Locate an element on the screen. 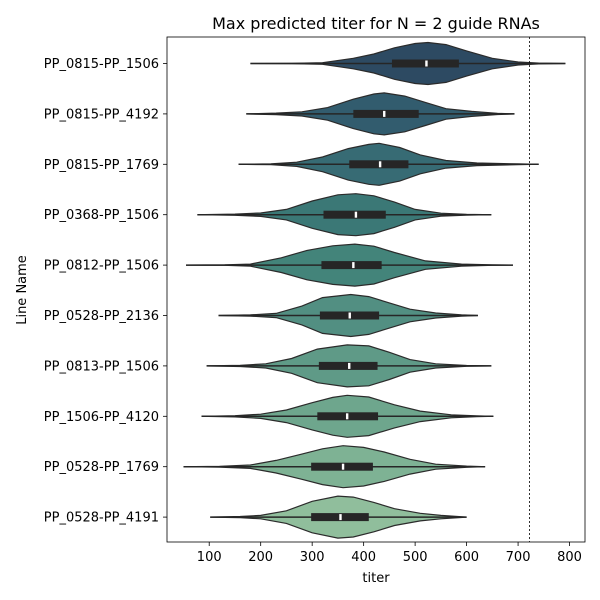 This screenshot has width=600, height=600. y-tick-label: PP_0528-PP_4191 is located at coordinates (101, 518).